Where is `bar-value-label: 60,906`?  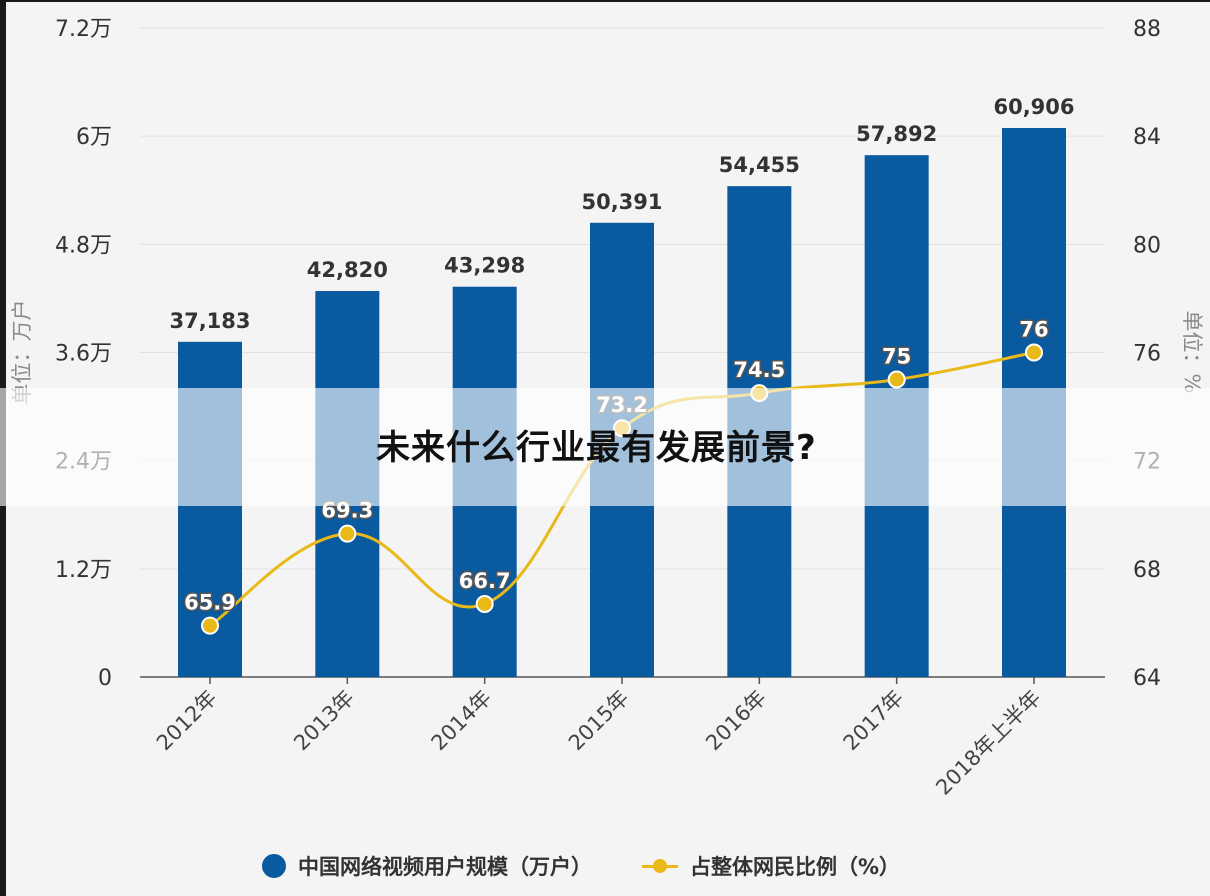 bar-value-label: 60,906 is located at coordinates (1033, 107).